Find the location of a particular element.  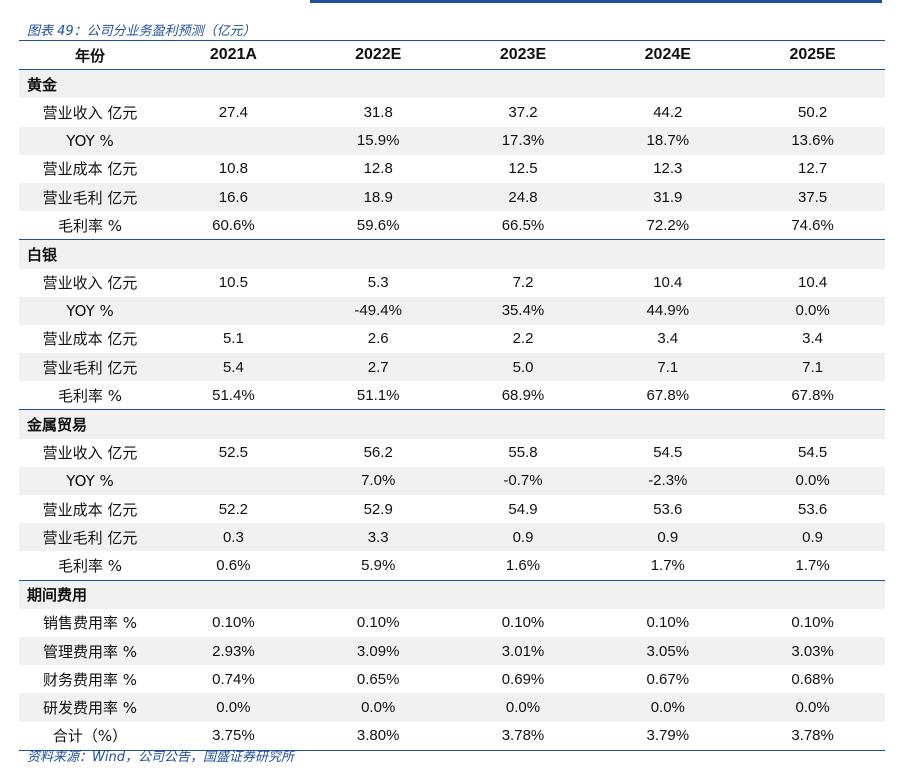

value-cell: 12.3 is located at coordinates (668, 169).